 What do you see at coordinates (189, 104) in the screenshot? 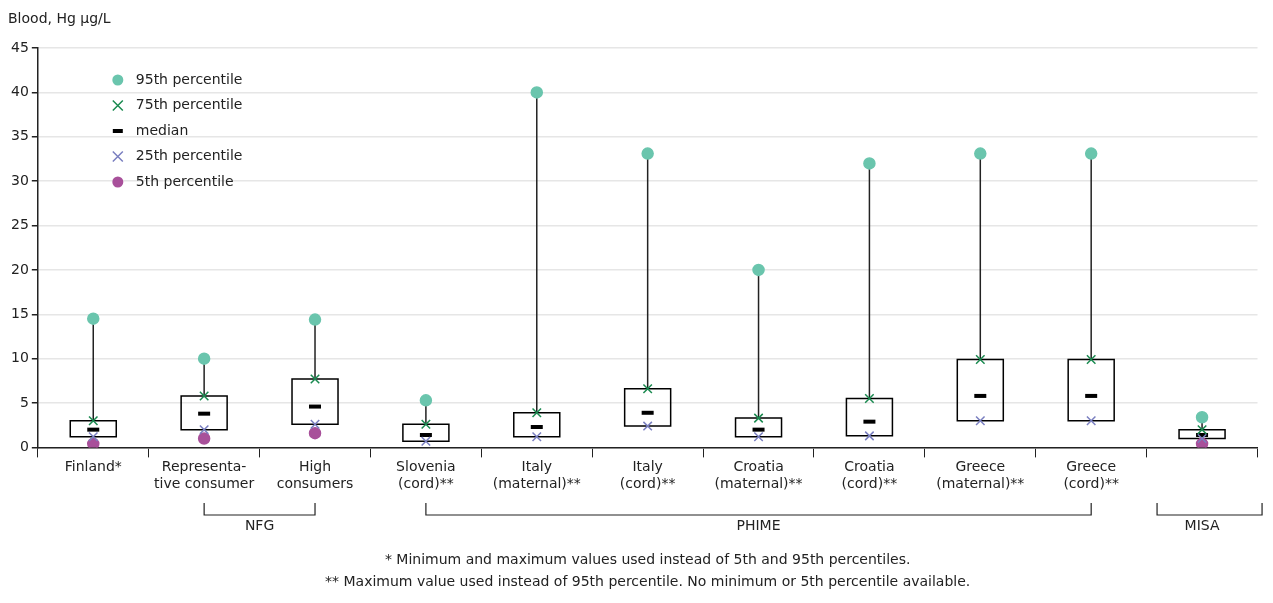
I see `legend-label: 75th percentile` at bounding box center [189, 104].